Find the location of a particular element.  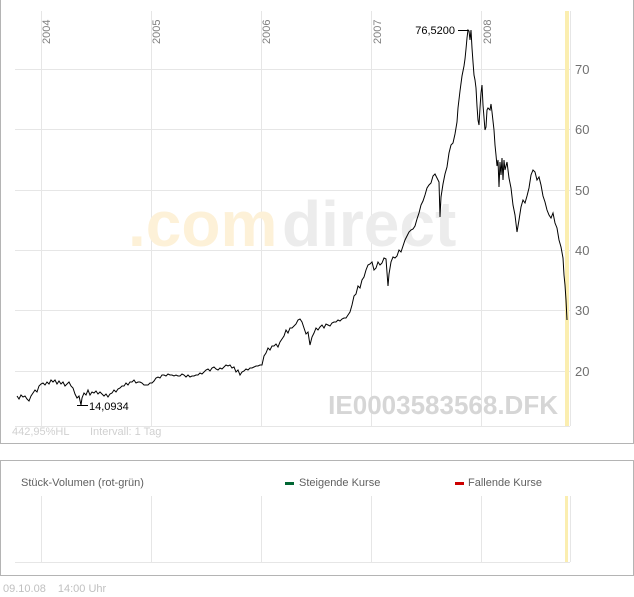

min-annotation: 14,0934 is located at coordinates (103, 407).